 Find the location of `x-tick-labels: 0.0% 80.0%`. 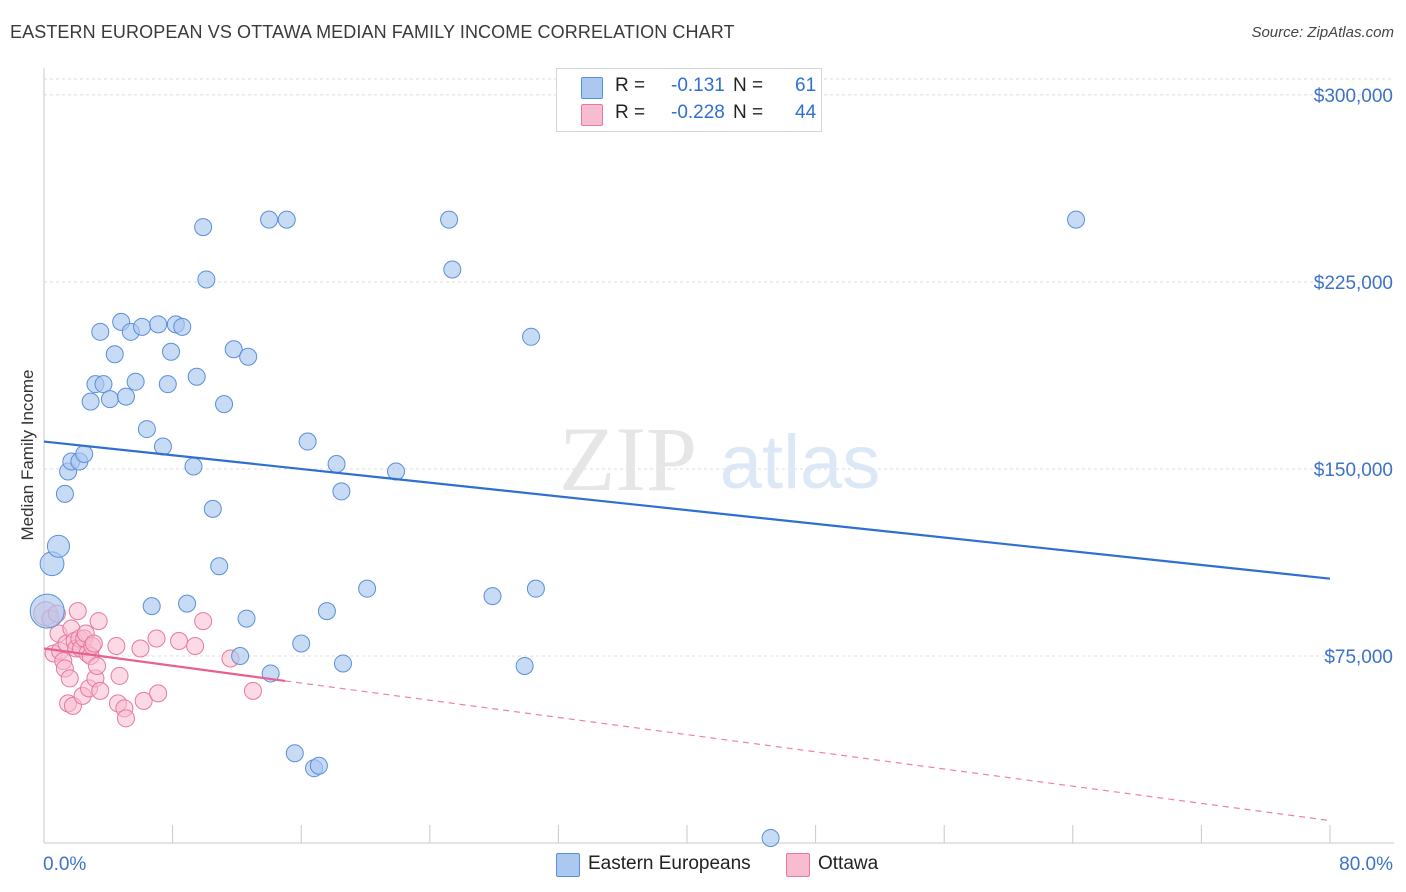

x-tick-labels: 0.0% 80.0% is located at coordinates (718, 864).